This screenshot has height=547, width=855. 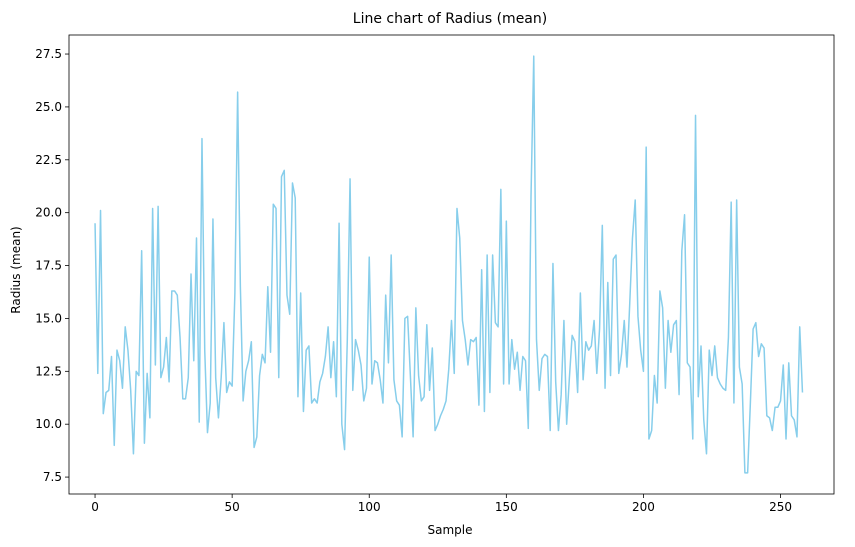 What do you see at coordinates (48, 371) in the screenshot?
I see `y-tick-label: 12.5` at bounding box center [48, 371].